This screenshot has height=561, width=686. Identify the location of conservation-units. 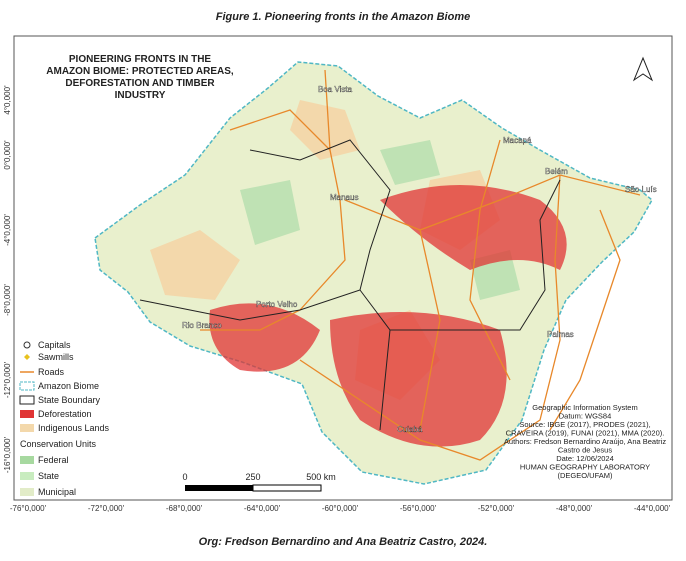
(380, 220).